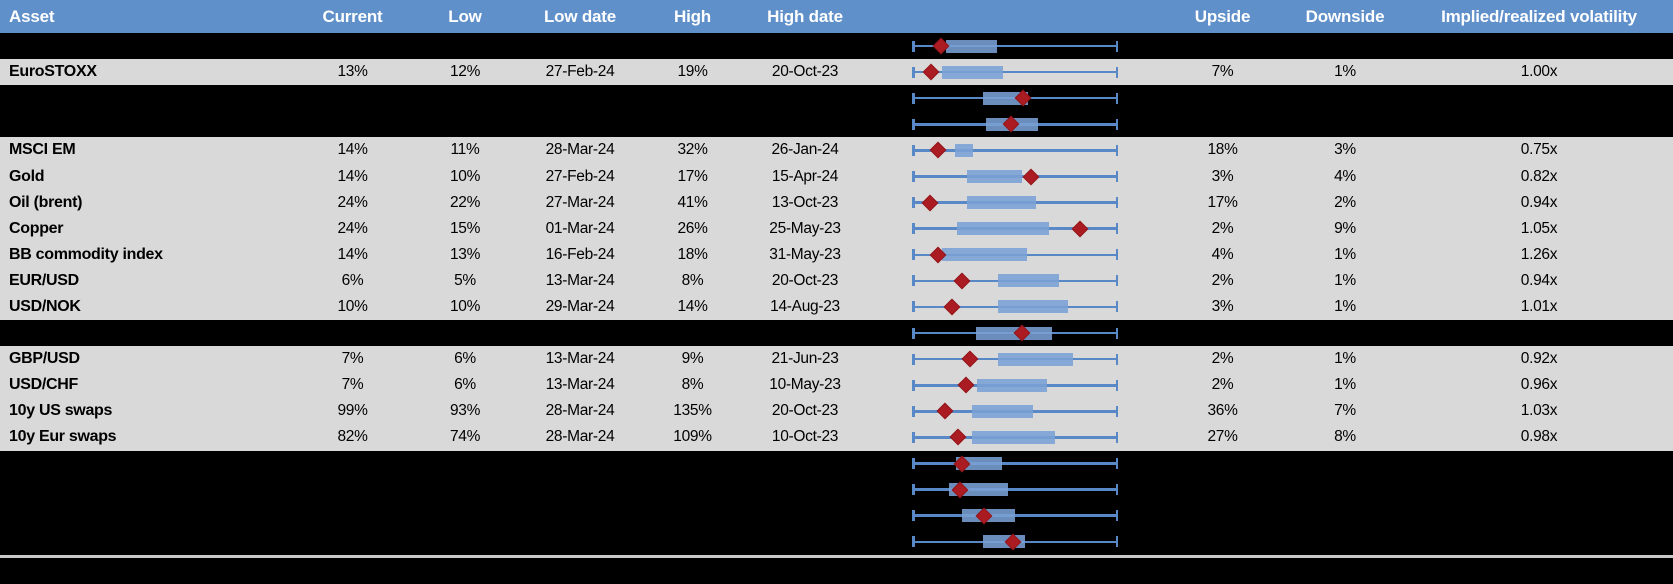  What do you see at coordinates (580, 176) in the screenshot?
I see `cell-low-date: 27-Feb-24` at bounding box center [580, 176].